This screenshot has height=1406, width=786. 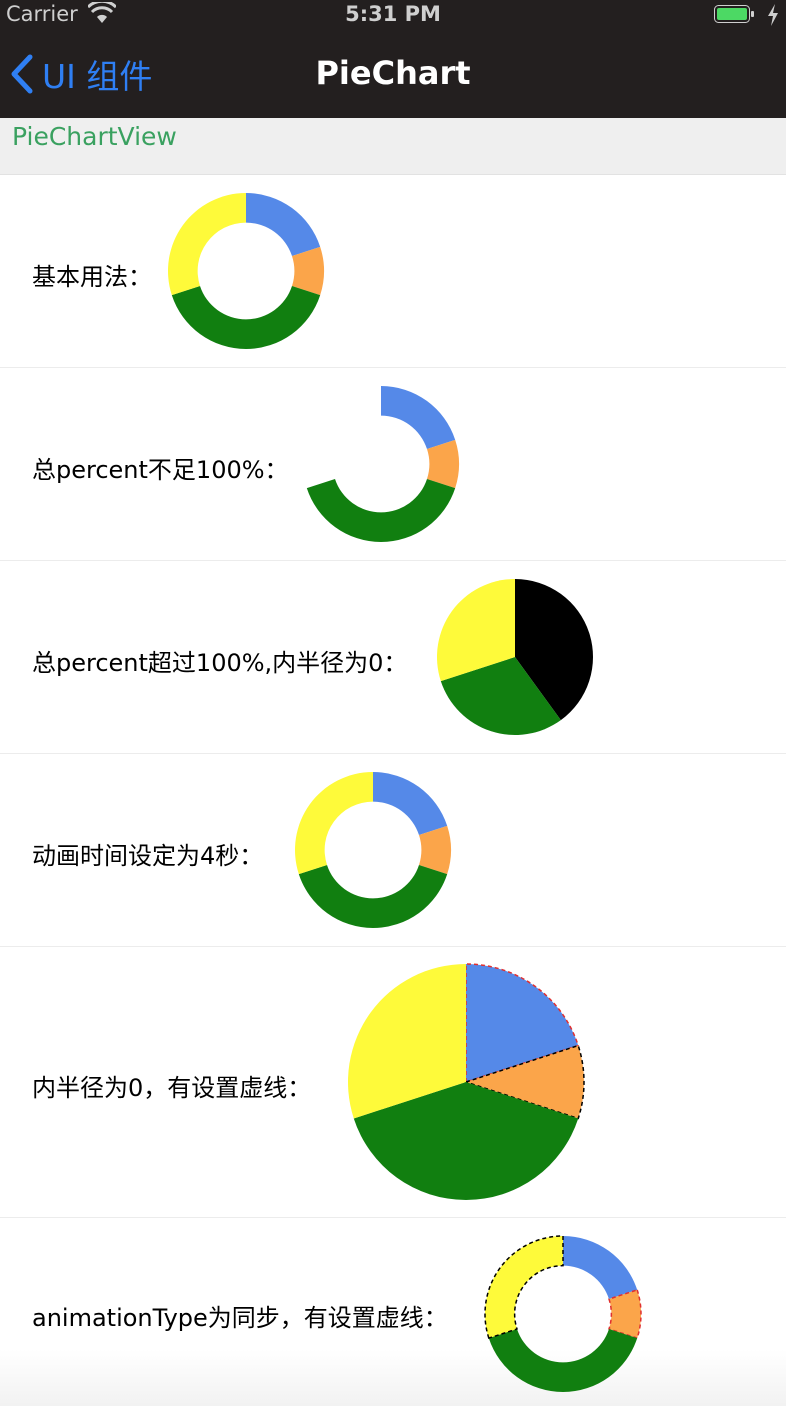 What do you see at coordinates (22, 74) in the screenshot?
I see `chevron-left-icon` at bounding box center [22, 74].